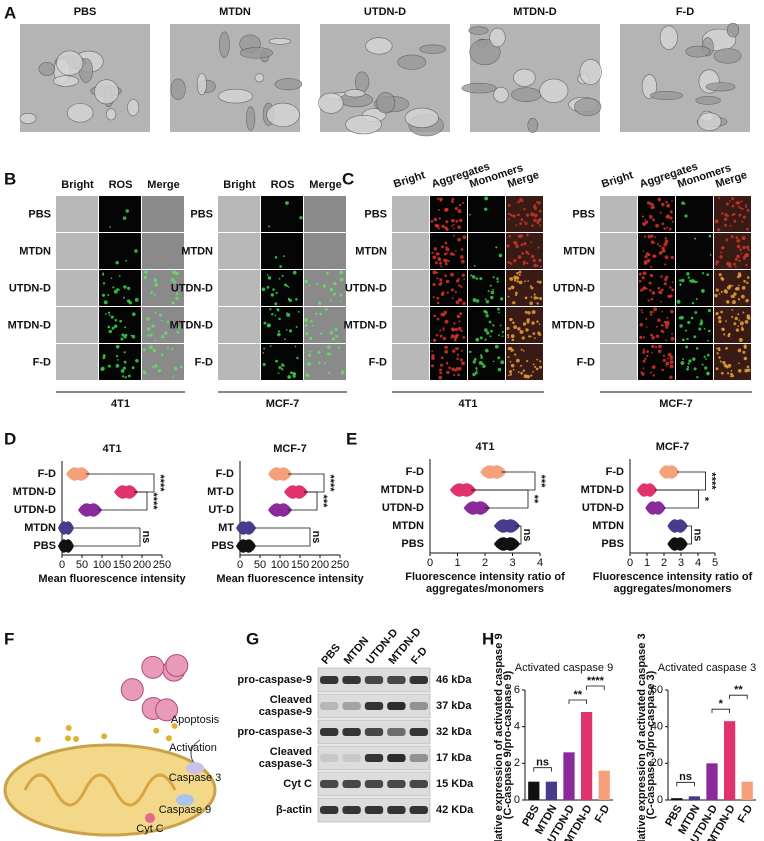 The height and width of the screenshot is (841, 764). I want to click on panel-letter: H, so click(488, 638).